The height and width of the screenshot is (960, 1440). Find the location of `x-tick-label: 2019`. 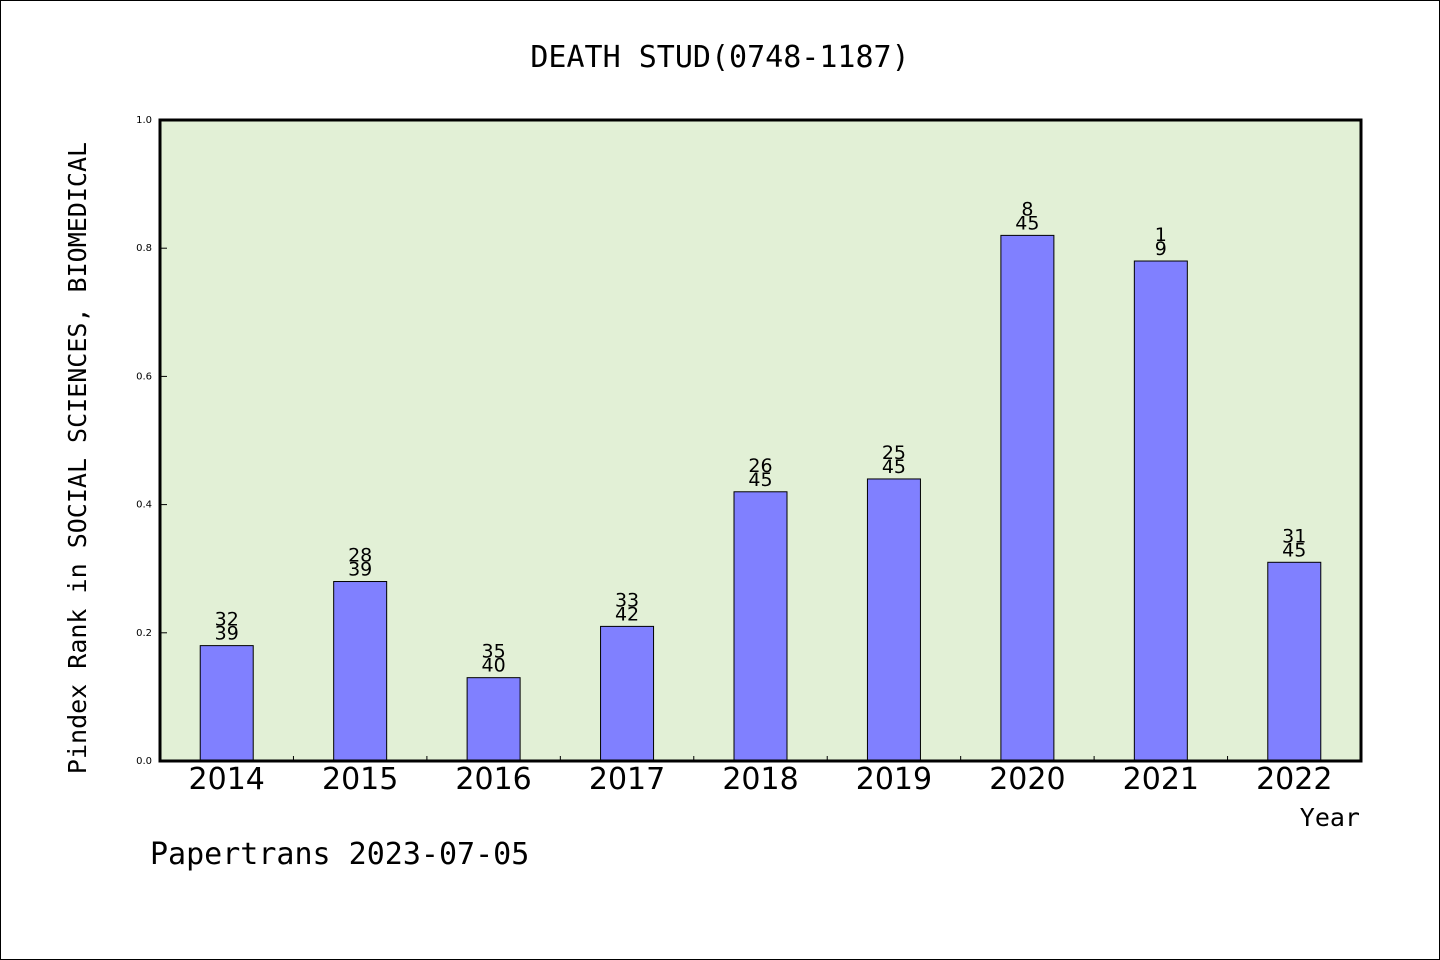

x-tick-label: 2019 is located at coordinates (894, 779).